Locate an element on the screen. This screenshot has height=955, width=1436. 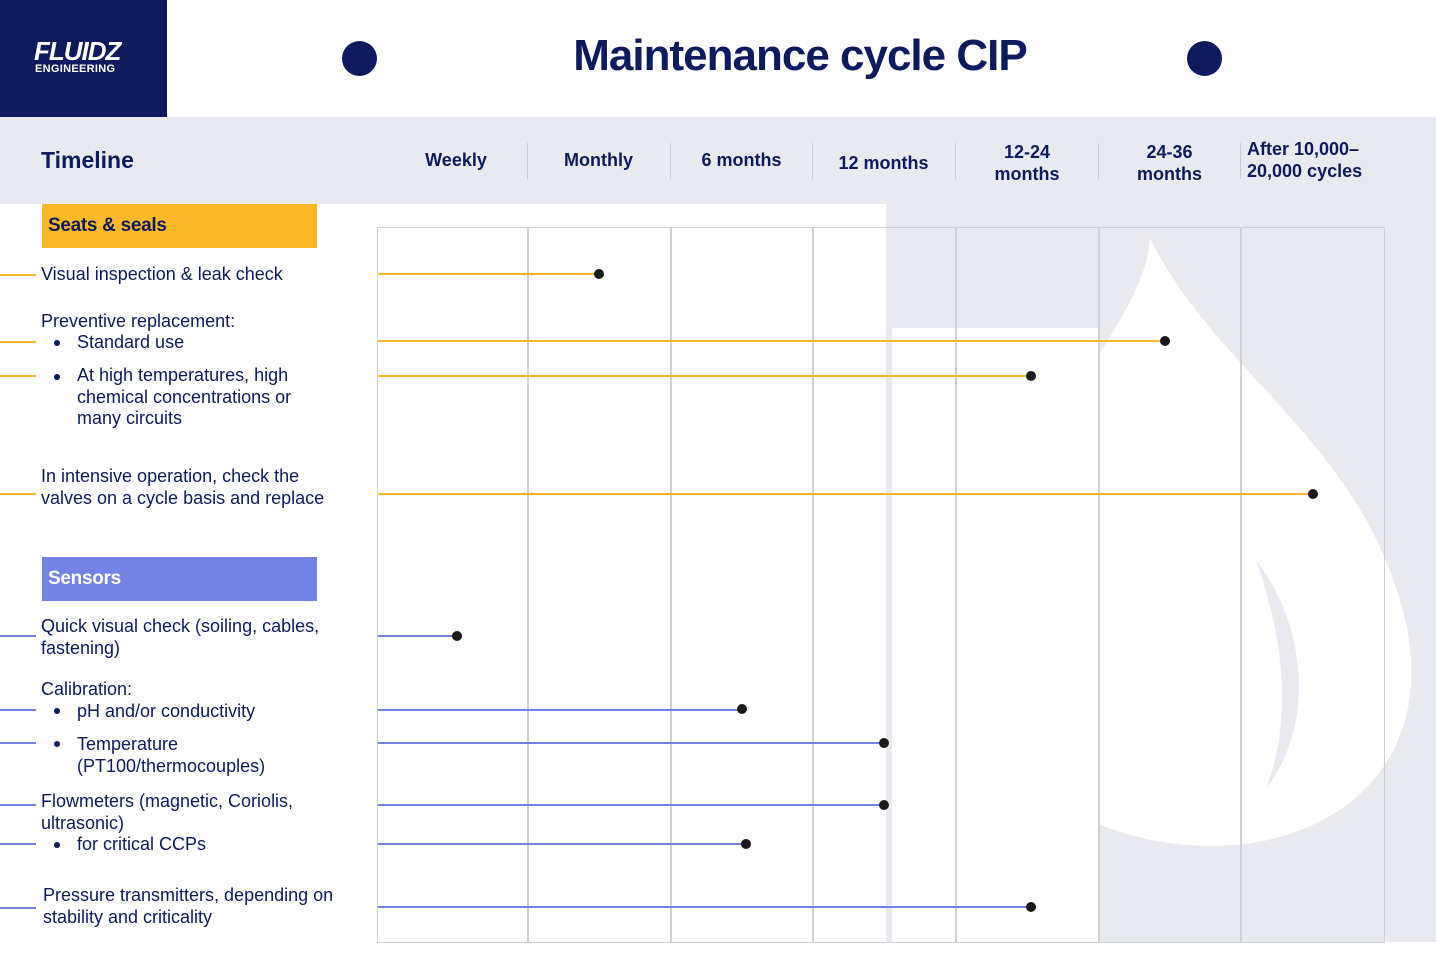
task-visual-inspection: Visual inspection & leak check is located at coordinates (162, 274).